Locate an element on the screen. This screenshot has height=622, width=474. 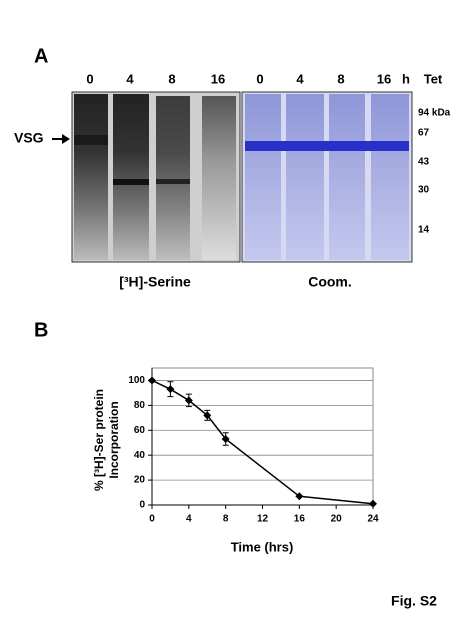
y-axis-label: % [³H]-Ser protein Incorporation is located at coordinates (106, 440).